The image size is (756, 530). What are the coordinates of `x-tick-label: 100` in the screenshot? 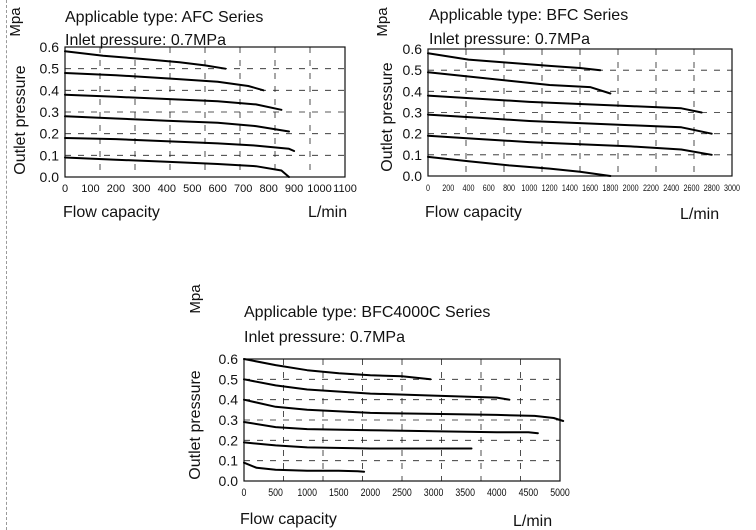 It's located at (90, 189).